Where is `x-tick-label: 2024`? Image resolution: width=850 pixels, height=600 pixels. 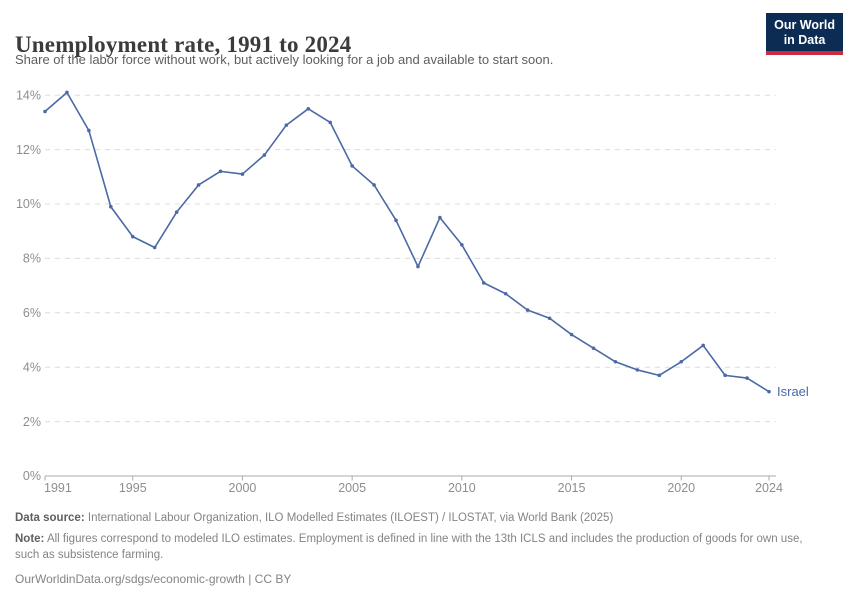 x-tick-label: 2024 is located at coordinates (769, 488).